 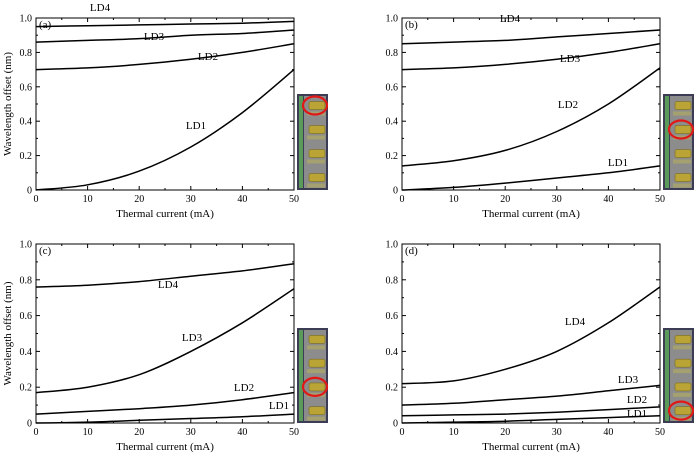 I want to click on panel-label: (d), so click(x=411, y=251).